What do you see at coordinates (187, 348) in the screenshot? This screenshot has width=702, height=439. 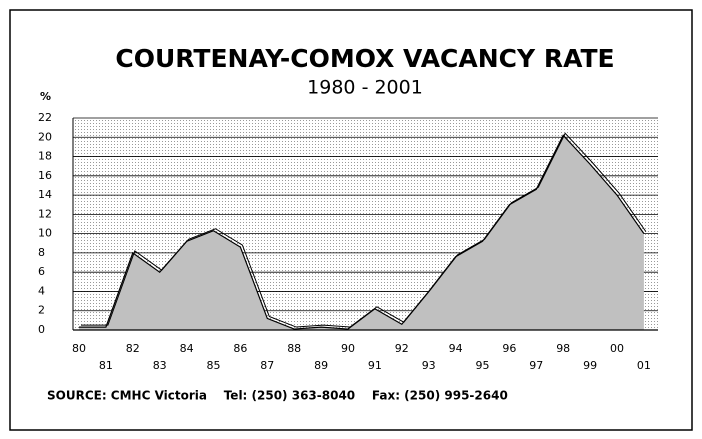 I see `x-tick-label: 84` at bounding box center [187, 348].